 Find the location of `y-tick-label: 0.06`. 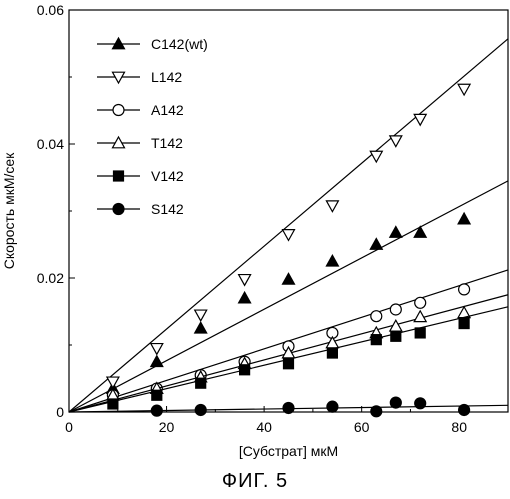

y-tick-label: 0.06 is located at coordinates (50, 10).